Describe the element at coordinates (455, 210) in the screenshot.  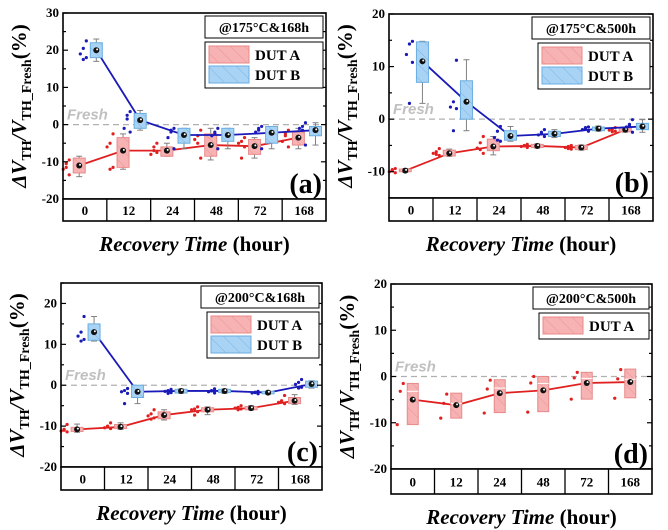
I see `category-label: 12` at that location.